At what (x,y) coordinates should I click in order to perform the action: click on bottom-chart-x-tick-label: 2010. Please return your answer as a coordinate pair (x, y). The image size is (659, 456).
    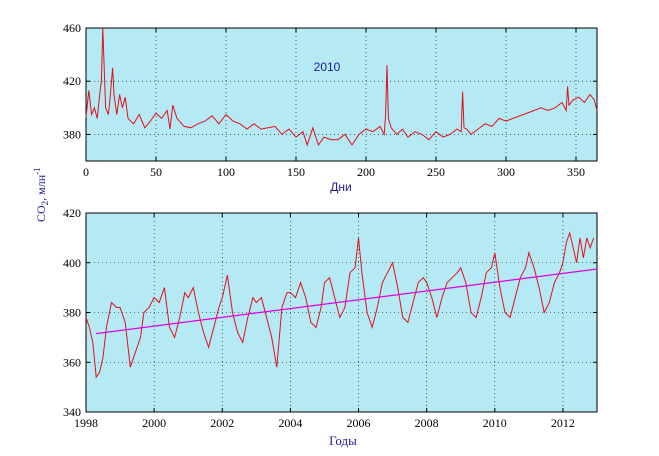
    Looking at the image, I should click on (495, 423).